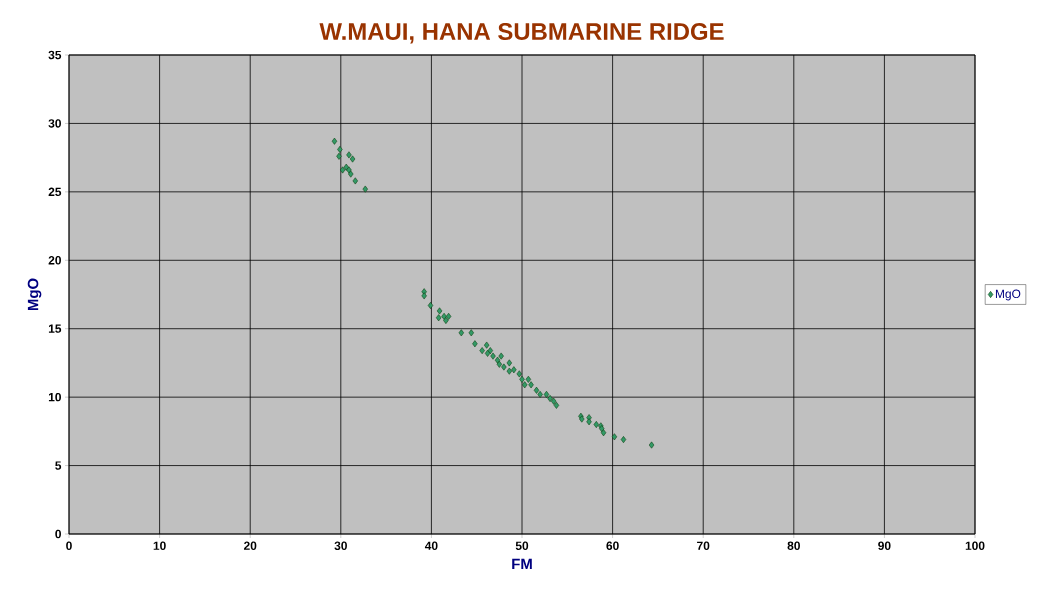  I want to click on x-tick-label: 100, so click(975, 545).